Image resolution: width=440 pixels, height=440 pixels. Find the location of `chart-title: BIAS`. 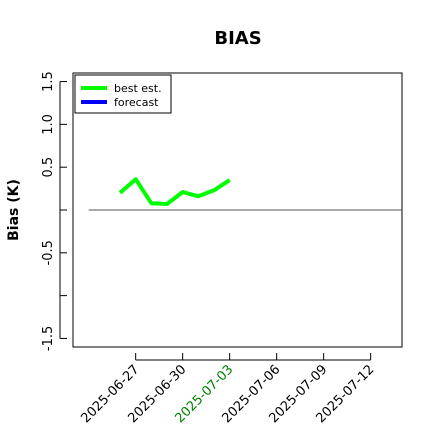

chart-title: BIAS is located at coordinates (237, 38).